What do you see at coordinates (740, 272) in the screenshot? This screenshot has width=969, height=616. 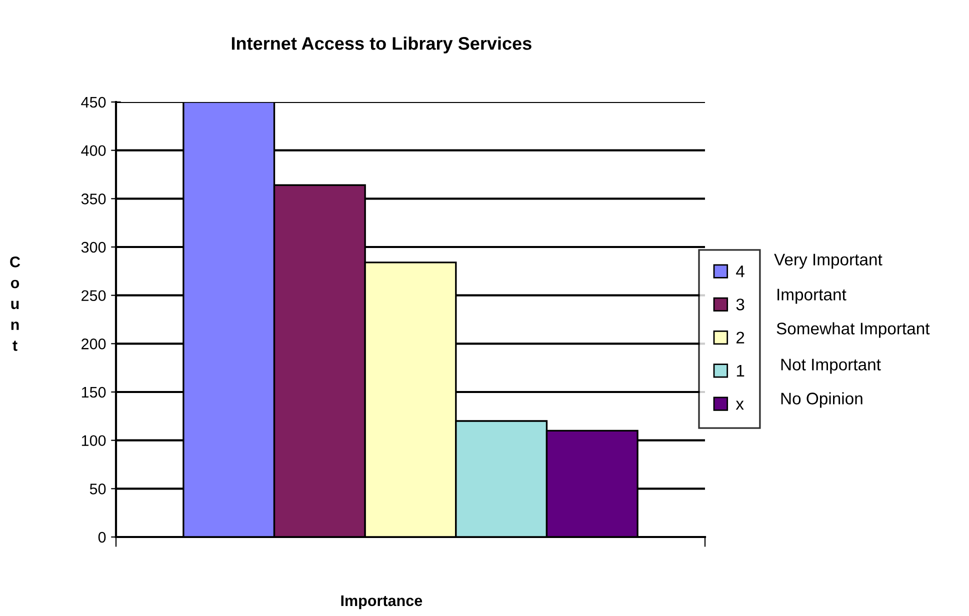 I see `legend-label: 4` at bounding box center [740, 272].